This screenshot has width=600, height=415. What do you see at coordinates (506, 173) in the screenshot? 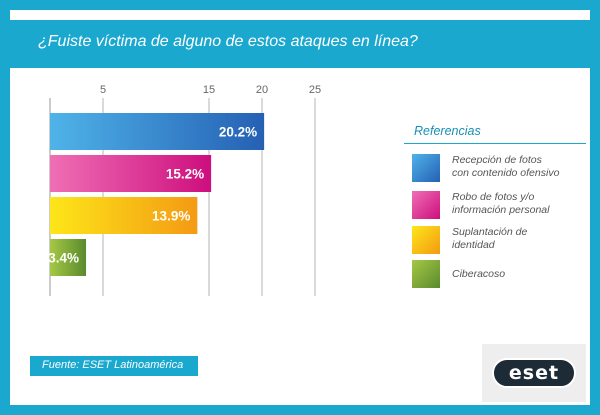
I see `legend-label-line: con contenido ofensivo` at bounding box center [506, 173].